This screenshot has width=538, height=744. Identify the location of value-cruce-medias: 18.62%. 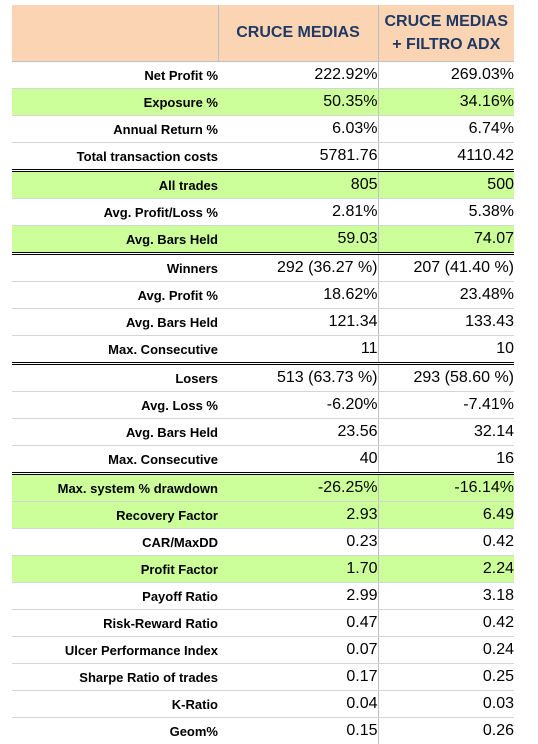
(298, 295).